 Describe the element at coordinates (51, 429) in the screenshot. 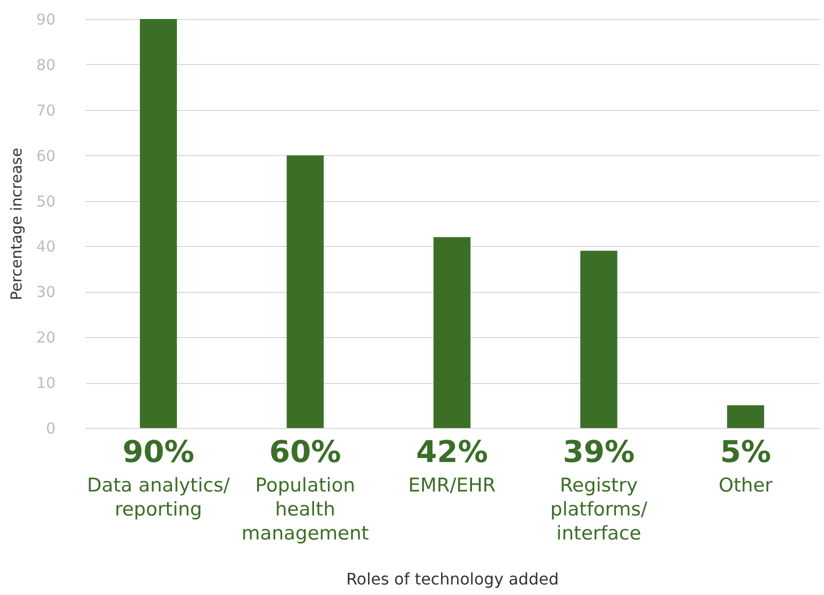

I see `y-tick-label: 0` at that location.